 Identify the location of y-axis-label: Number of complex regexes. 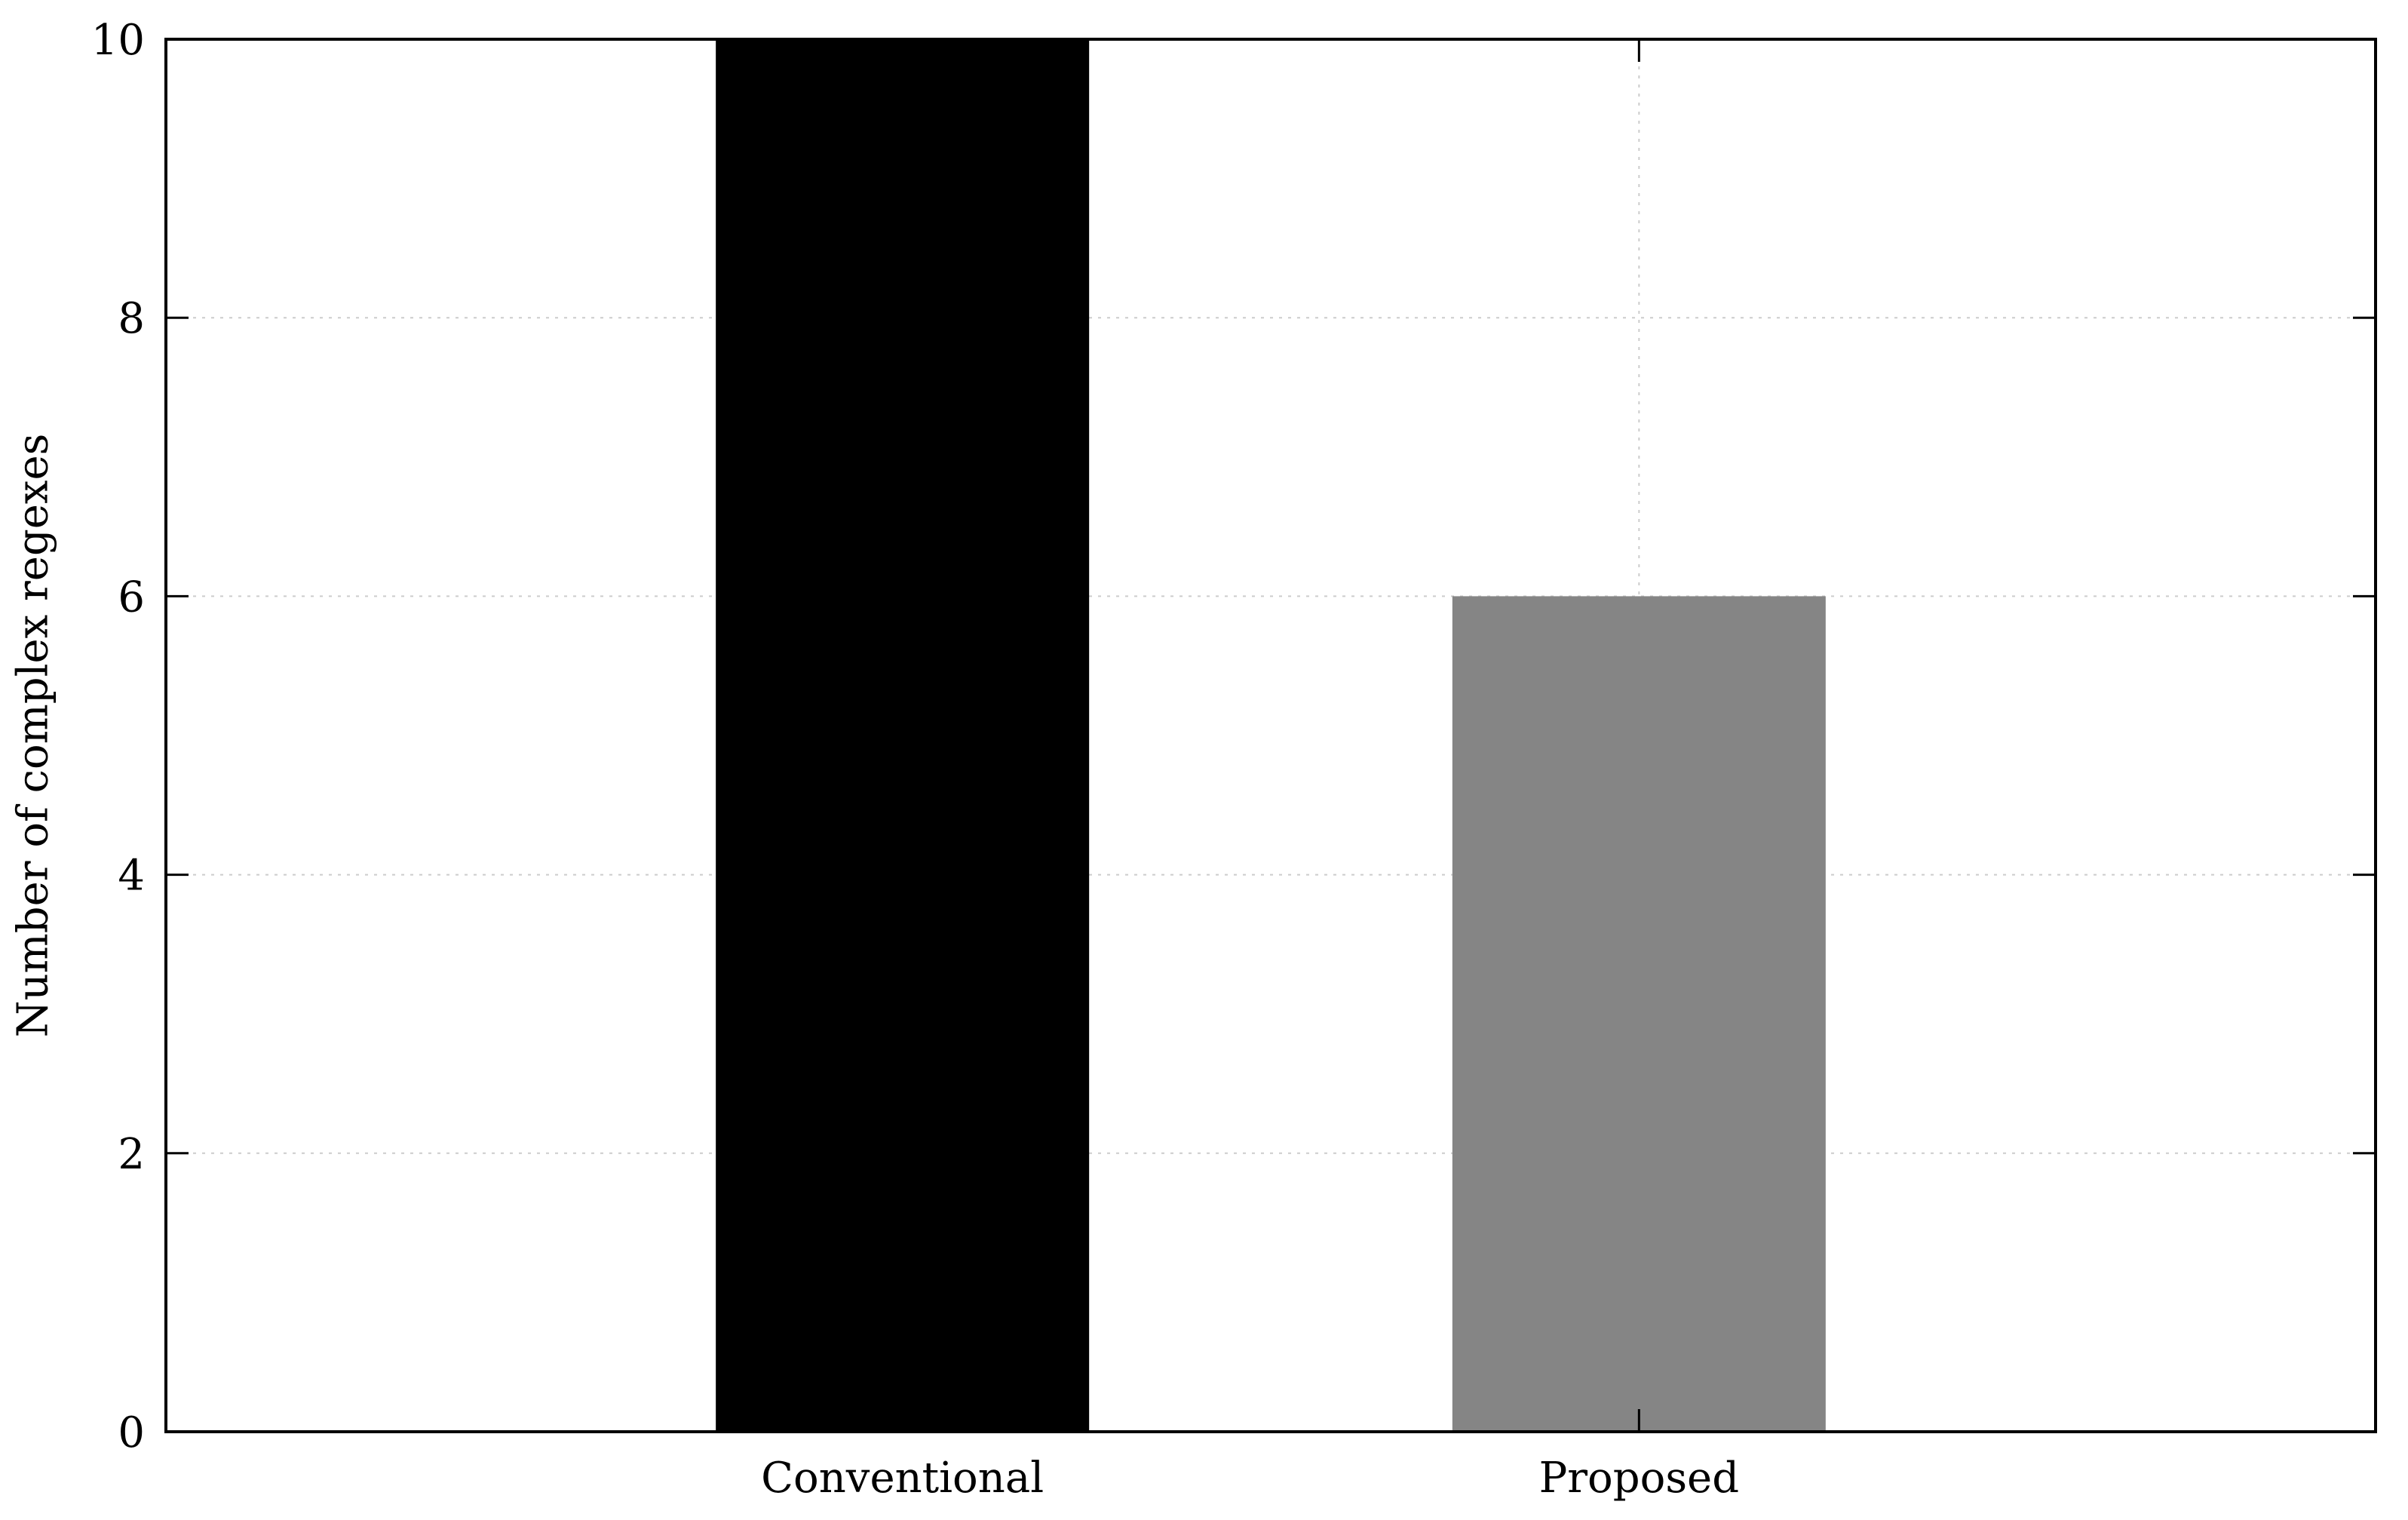
(33, 736).